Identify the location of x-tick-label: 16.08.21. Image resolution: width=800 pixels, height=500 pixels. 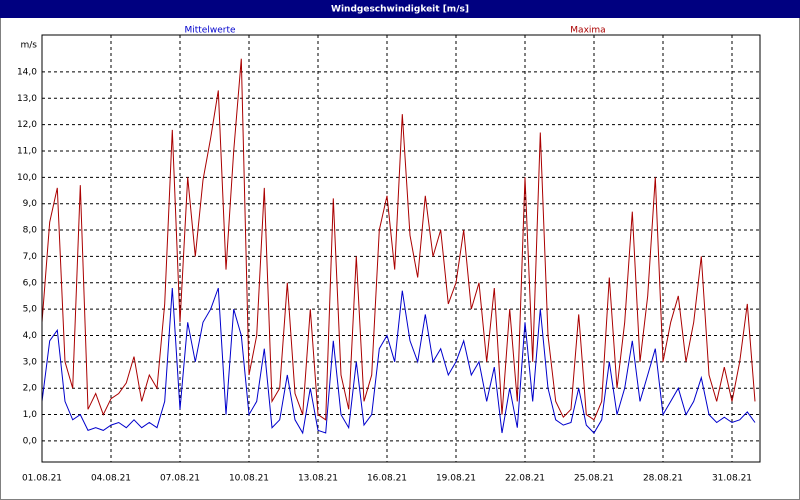
(387, 479).